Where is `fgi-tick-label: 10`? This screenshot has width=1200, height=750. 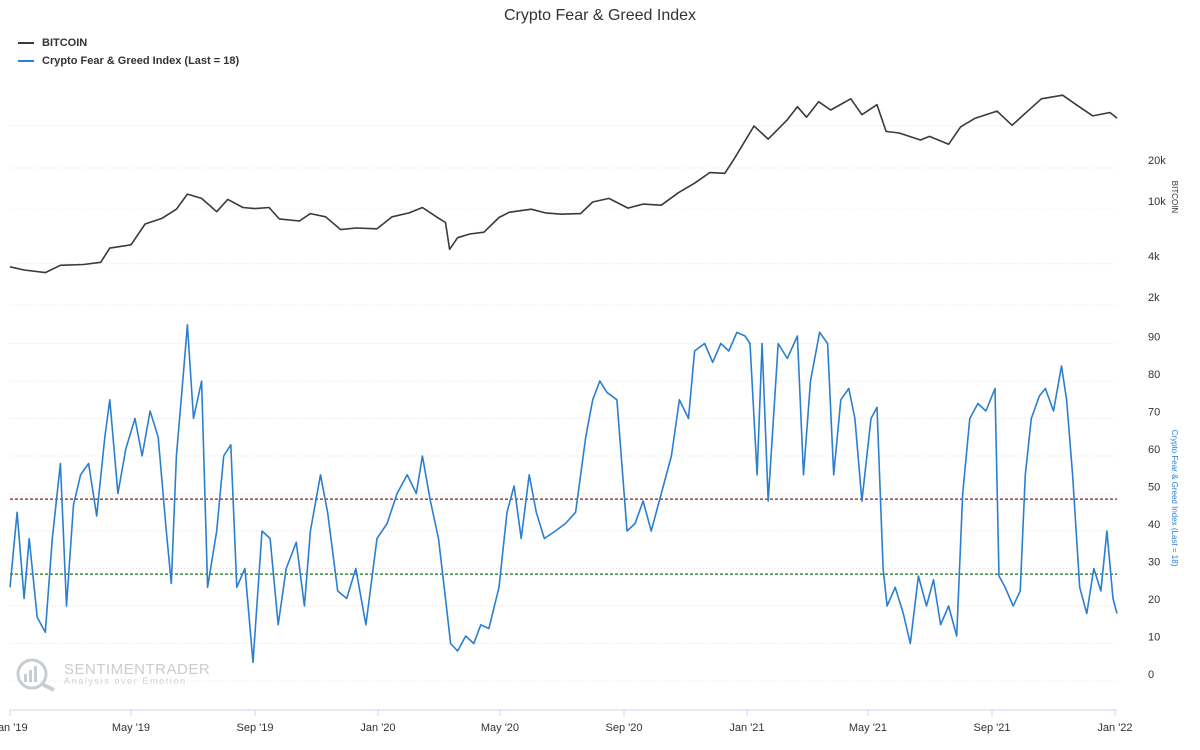
fgi-tick-label: 10 is located at coordinates (1154, 638).